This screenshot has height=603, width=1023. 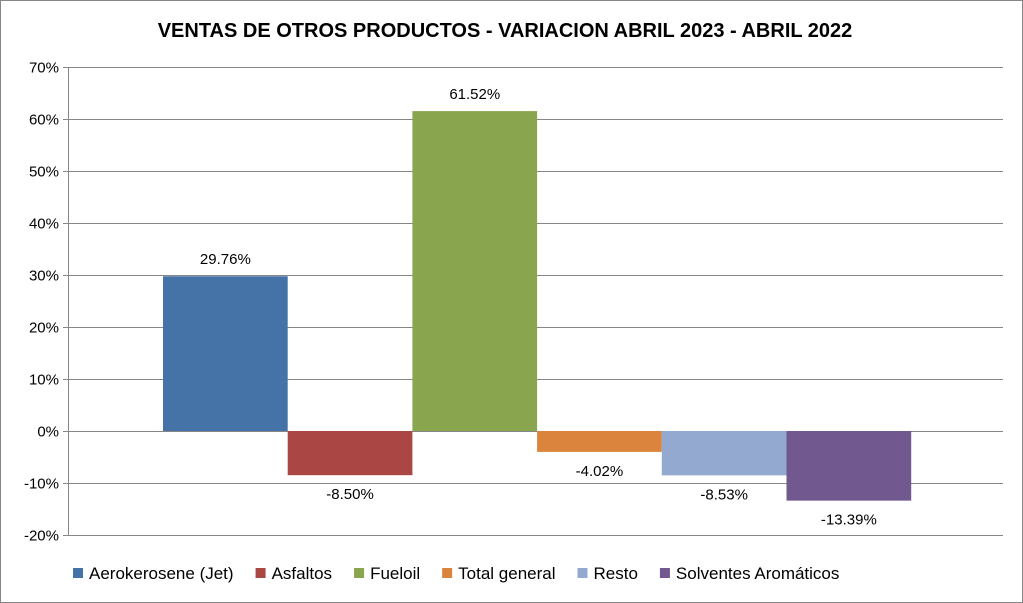 What do you see at coordinates (41, 536) in the screenshot?
I see `y-tick-label: -20%` at bounding box center [41, 536].